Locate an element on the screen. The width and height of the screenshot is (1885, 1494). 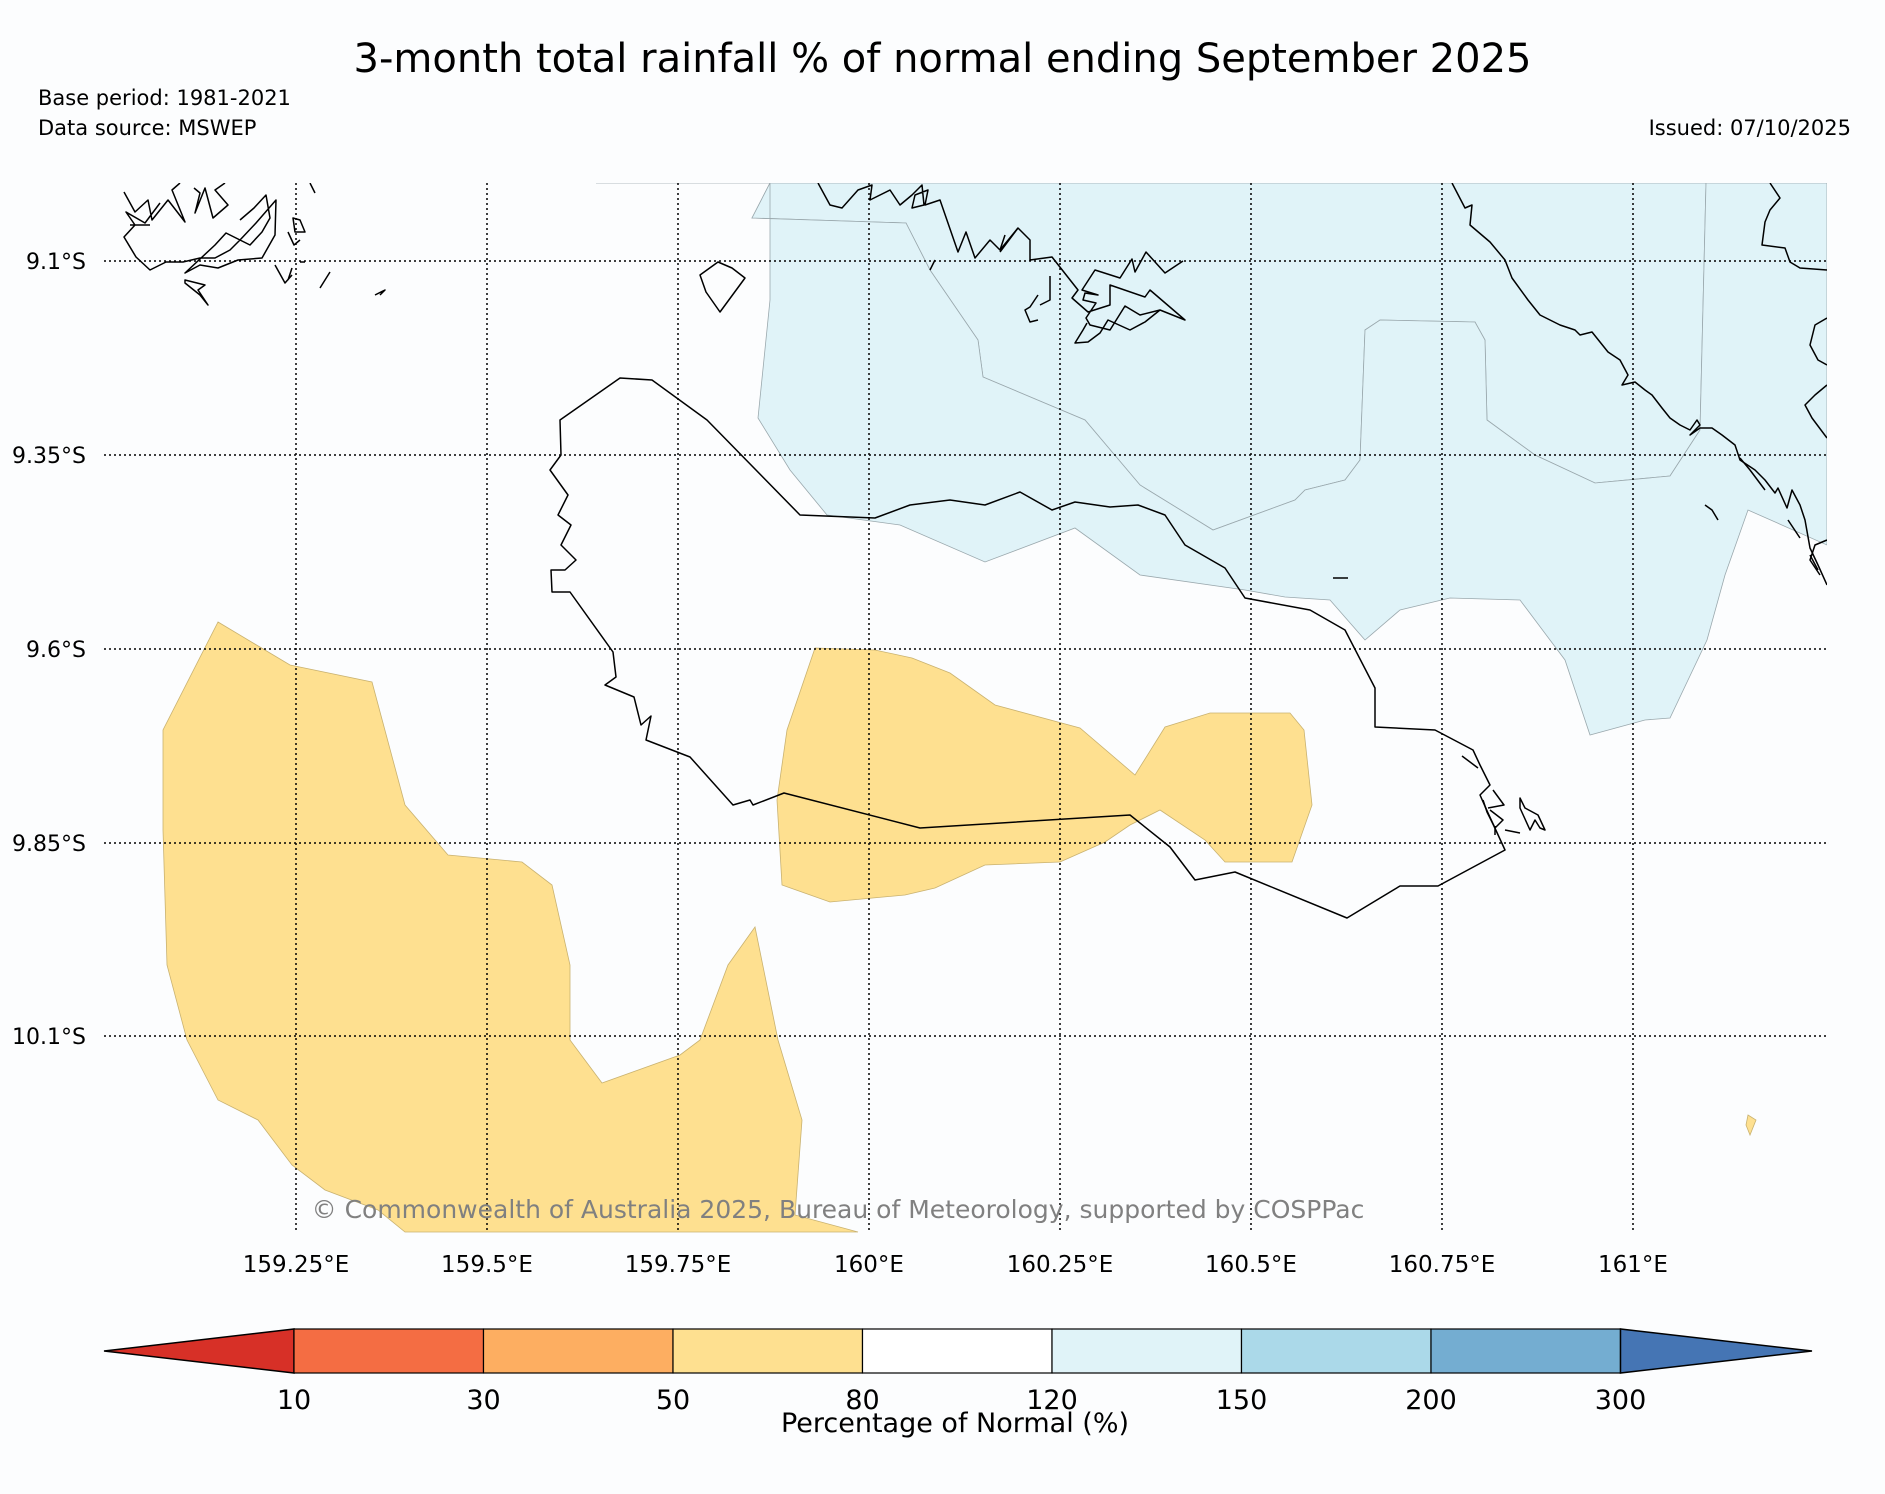
dry-region-small is located at coordinates (1751, 1125).